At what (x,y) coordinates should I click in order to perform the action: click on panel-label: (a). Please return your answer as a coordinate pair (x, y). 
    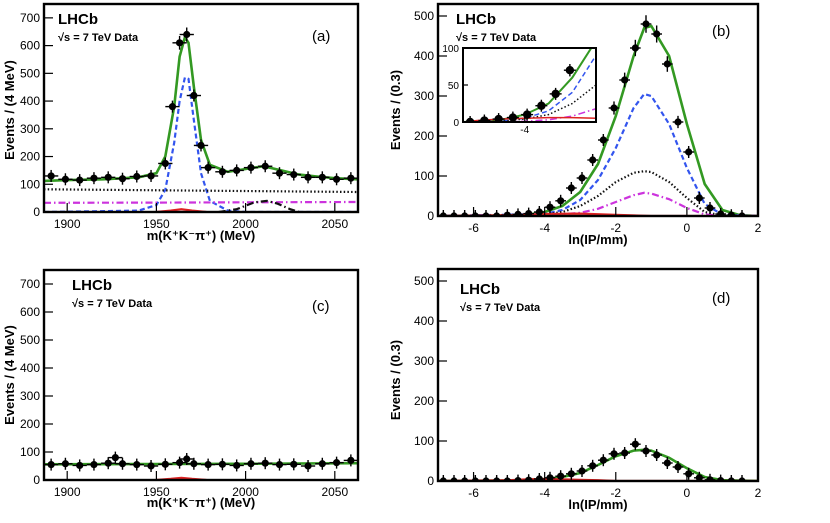
    Looking at the image, I should click on (321, 36).